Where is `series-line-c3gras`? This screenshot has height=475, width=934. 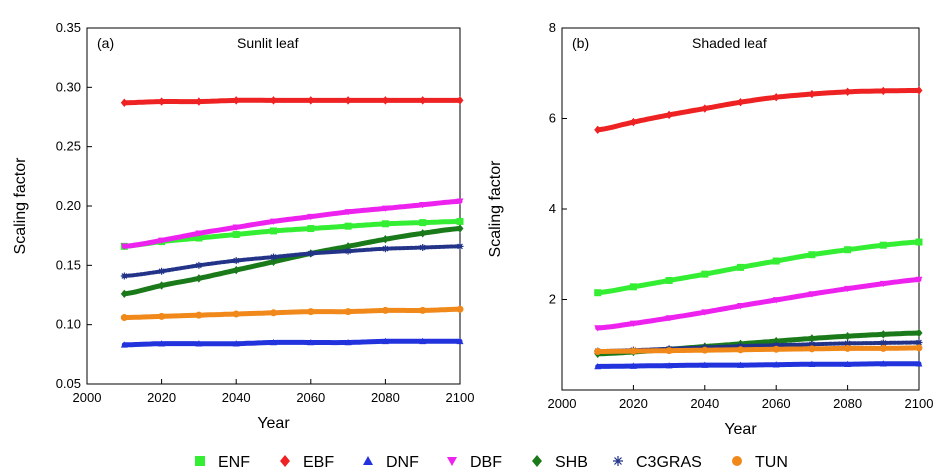 series-line-c3gras is located at coordinates (292, 261).